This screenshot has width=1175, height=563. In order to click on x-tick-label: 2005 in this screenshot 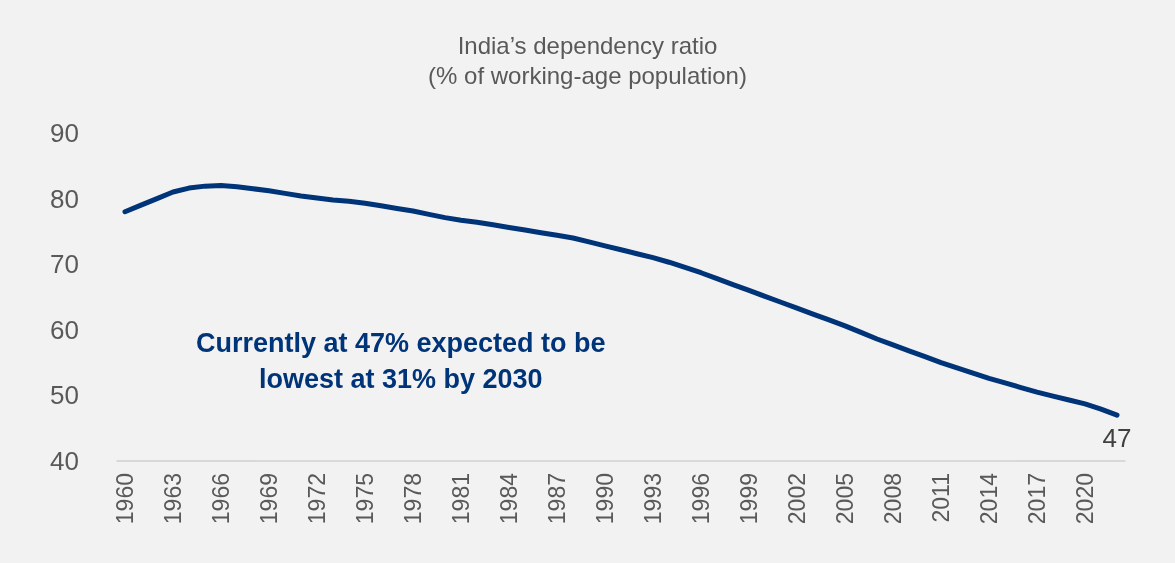, I will do `click(845, 499)`.